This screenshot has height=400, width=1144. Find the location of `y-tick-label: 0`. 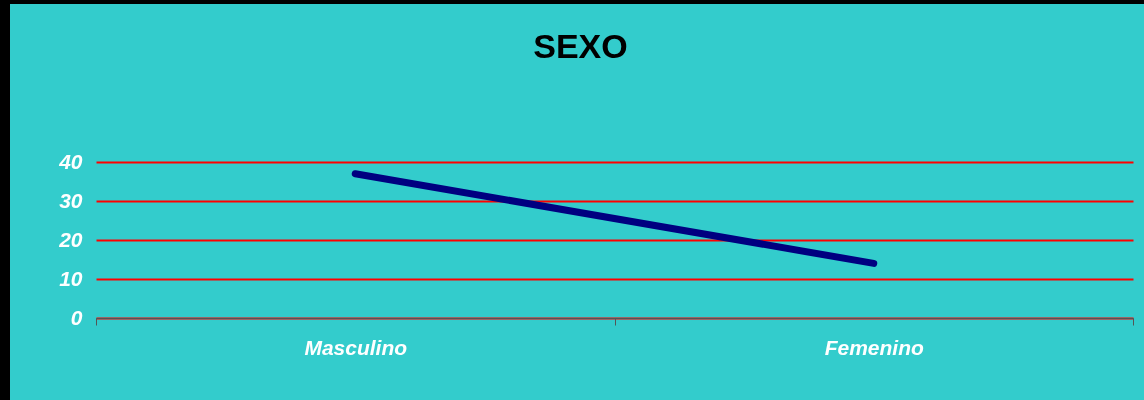

y-tick-label: 0 is located at coordinates (76, 317).